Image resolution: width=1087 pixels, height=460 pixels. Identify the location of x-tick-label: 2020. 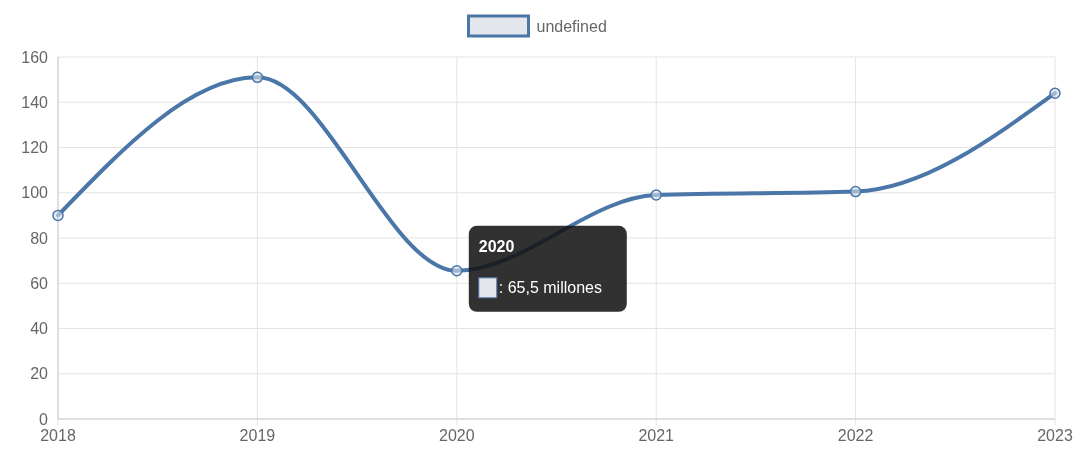
(457, 435).